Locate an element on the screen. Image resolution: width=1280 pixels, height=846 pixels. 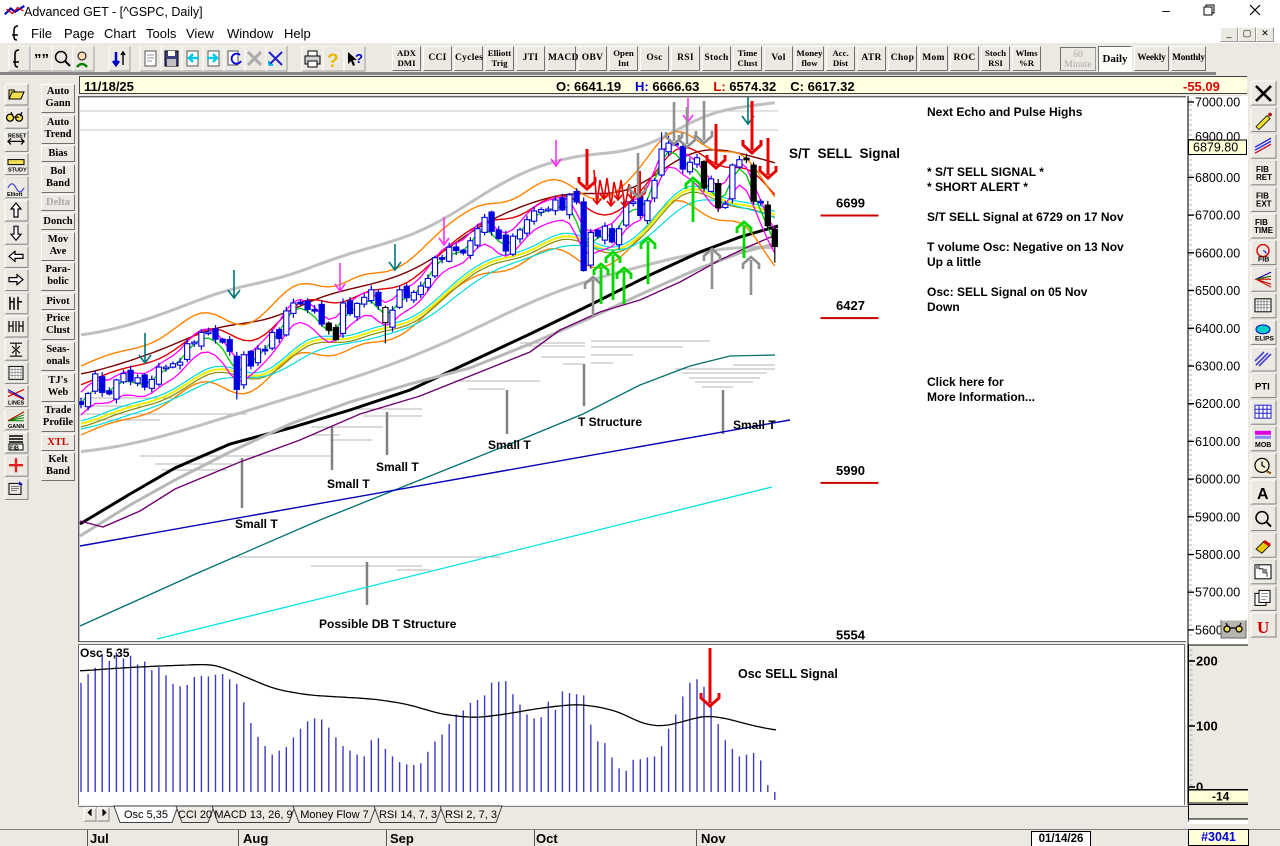
svg-text: -14 is located at coordinates (1221, 797).